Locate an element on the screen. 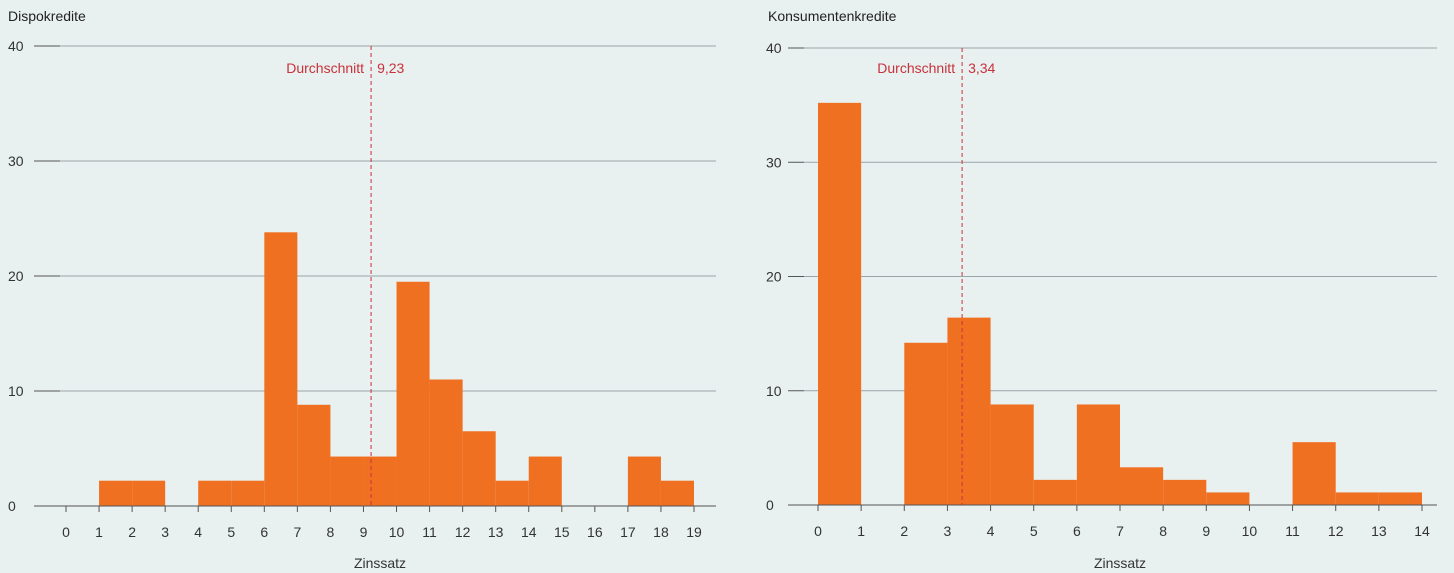  average-value: 9,23 is located at coordinates (390, 68).